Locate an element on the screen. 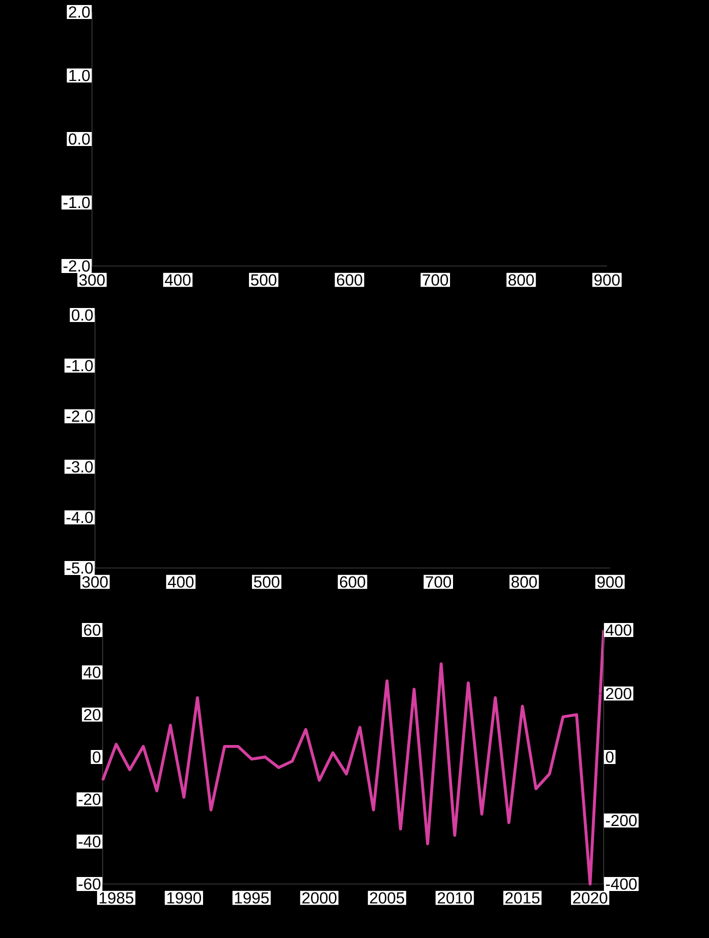 The image size is (709, 938). y2-tick-label: 400 is located at coordinates (619, 630).